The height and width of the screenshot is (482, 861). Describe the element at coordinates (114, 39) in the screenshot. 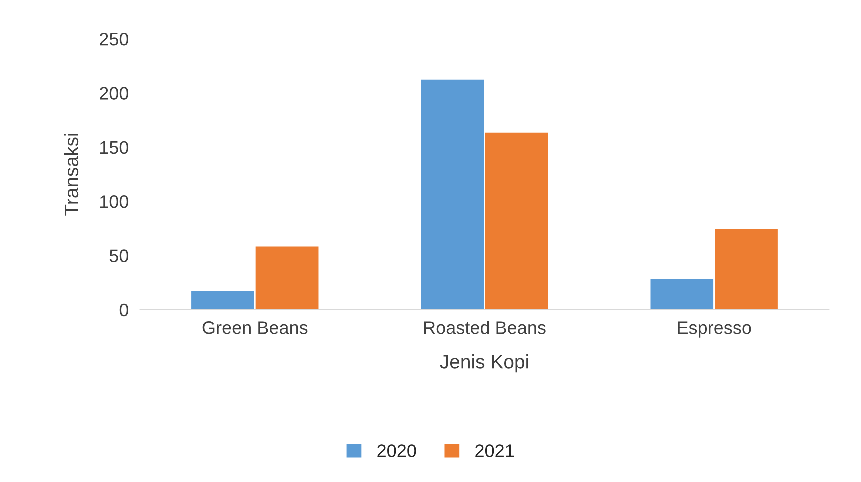

I see `y-tick-label: 250` at that location.